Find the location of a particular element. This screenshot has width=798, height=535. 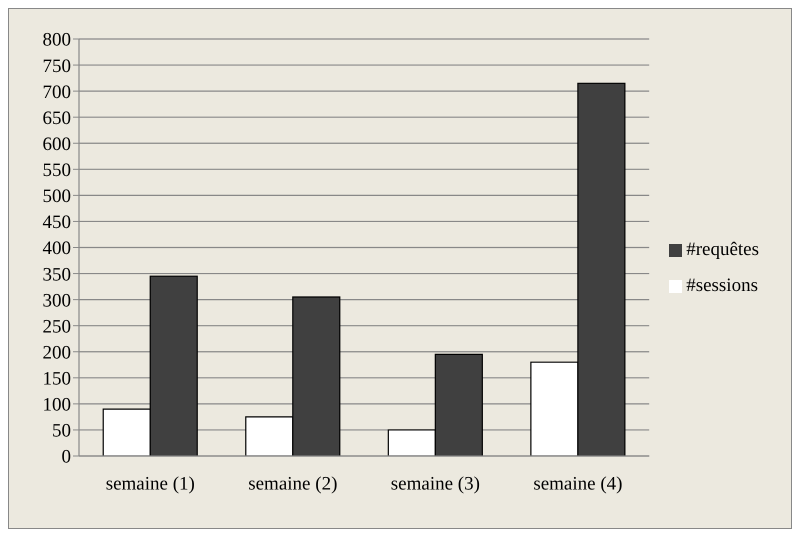

legend-label: #sessions is located at coordinates (722, 285).